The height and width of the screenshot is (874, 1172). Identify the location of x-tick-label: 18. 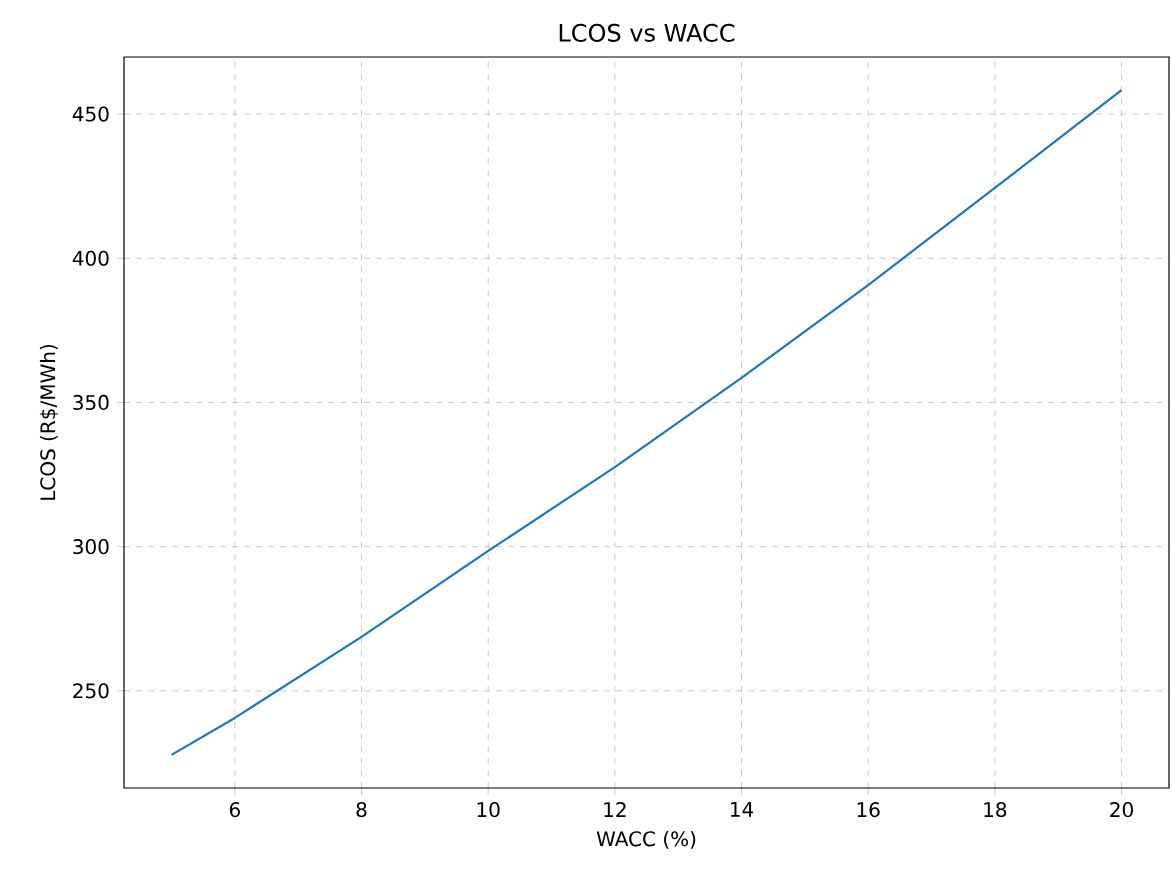
(995, 810).